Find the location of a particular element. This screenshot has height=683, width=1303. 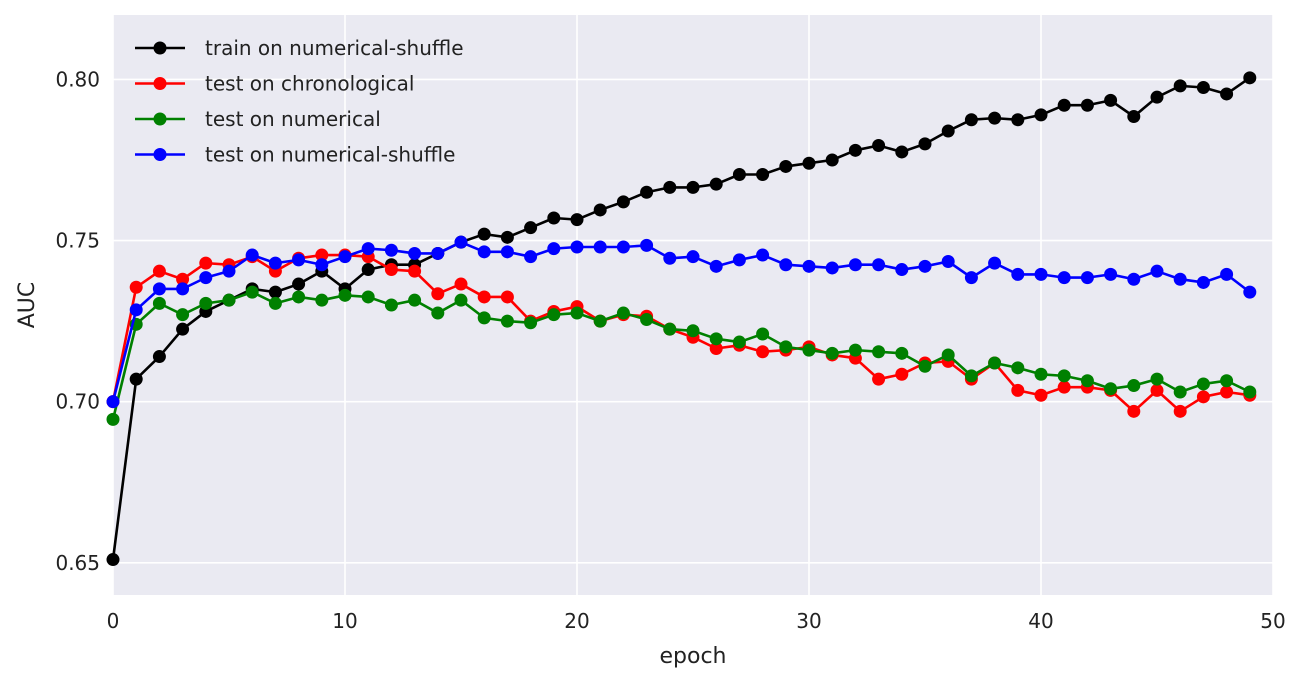

x-tick-label: 40 is located at coordinates (1040, 621).